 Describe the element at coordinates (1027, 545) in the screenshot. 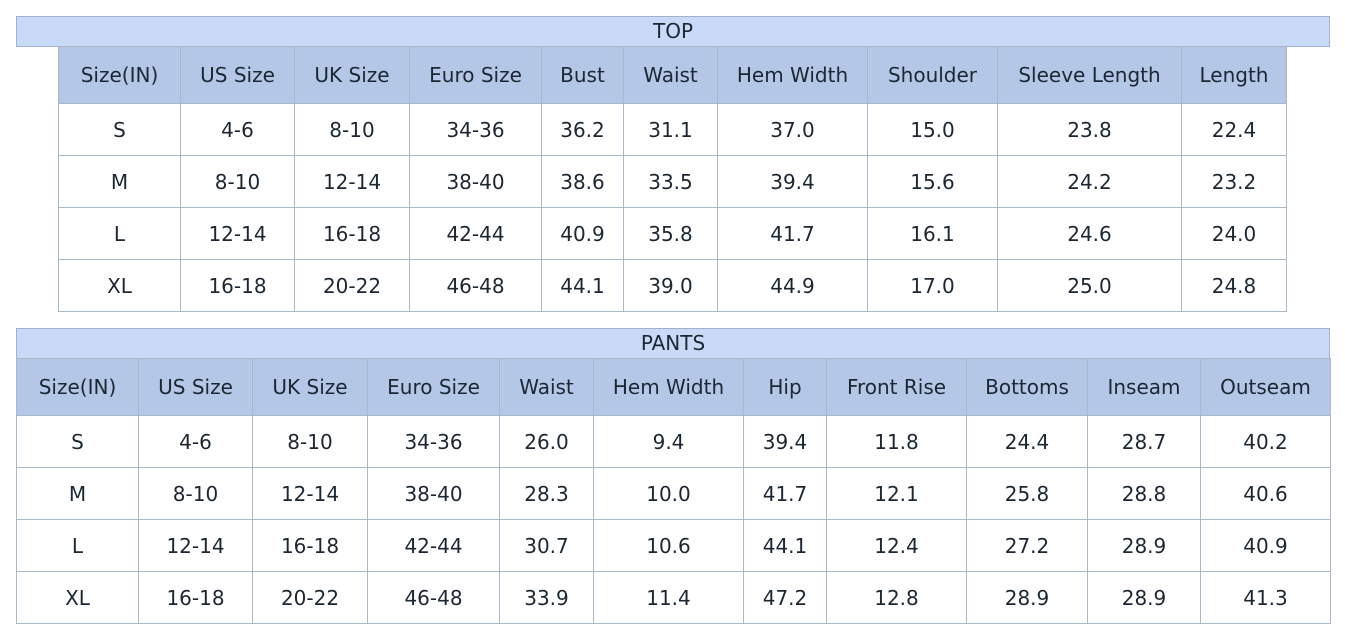

I see `table-cell: 27.2` at that location.